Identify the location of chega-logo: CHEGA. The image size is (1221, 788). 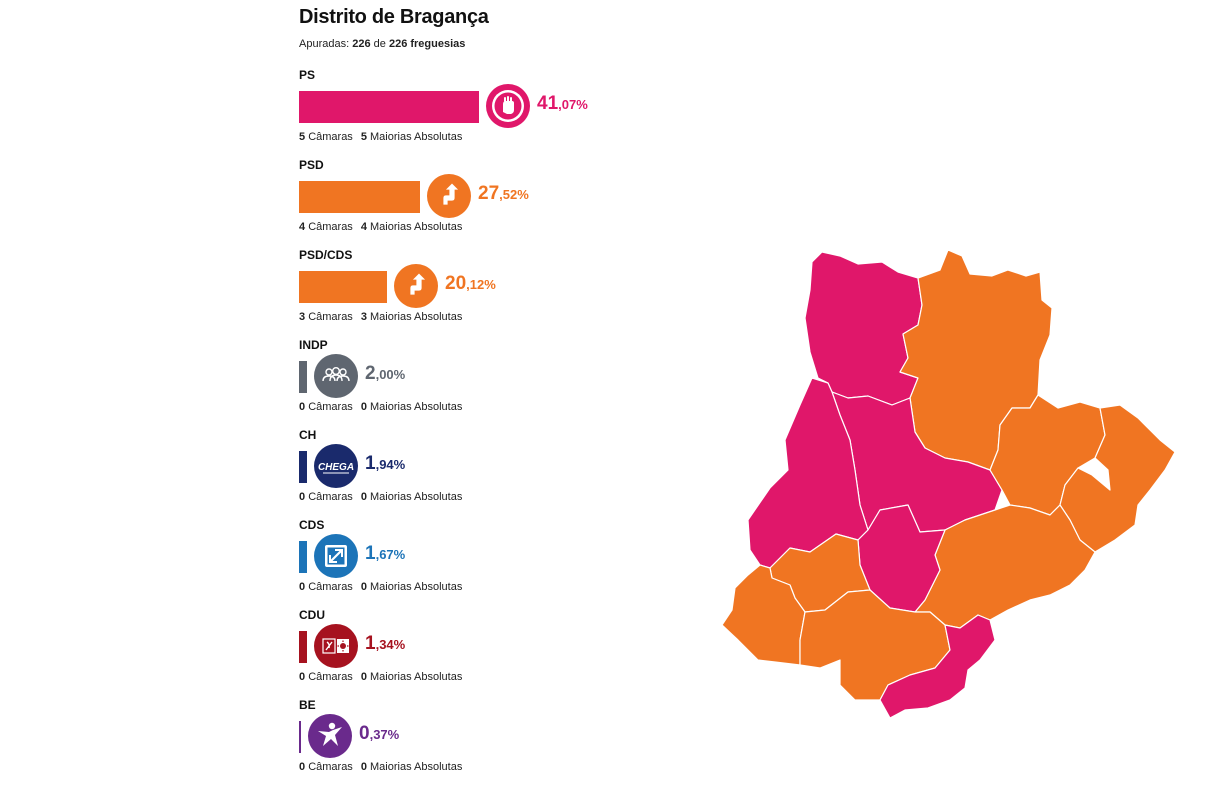
(336, 466).